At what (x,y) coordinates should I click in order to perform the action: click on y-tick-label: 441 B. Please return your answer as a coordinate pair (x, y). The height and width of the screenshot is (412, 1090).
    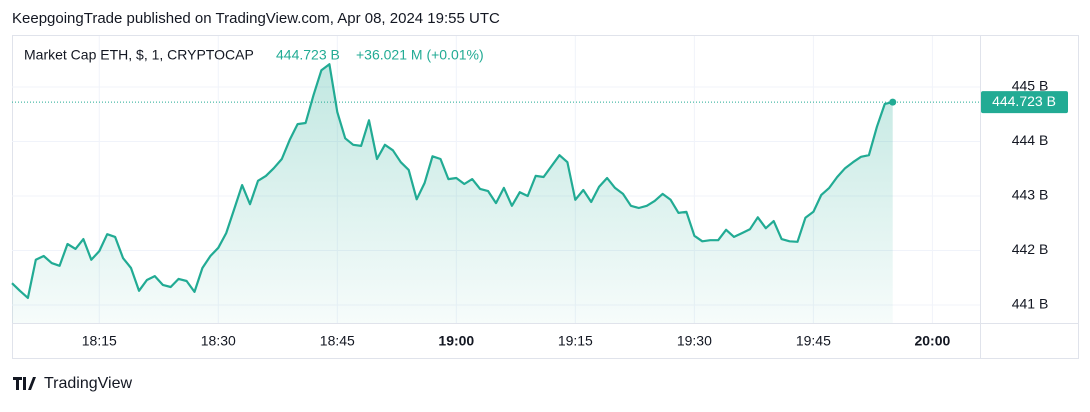
    Looking at the image, I should click on (1030, 304).